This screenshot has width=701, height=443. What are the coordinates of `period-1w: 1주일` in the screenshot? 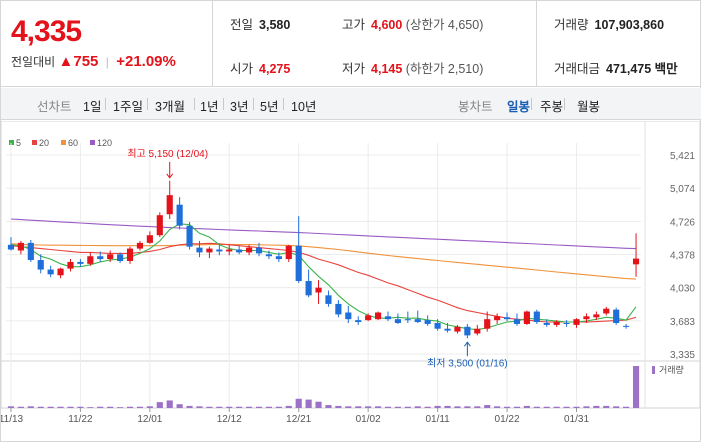 It's located at (128, 107).